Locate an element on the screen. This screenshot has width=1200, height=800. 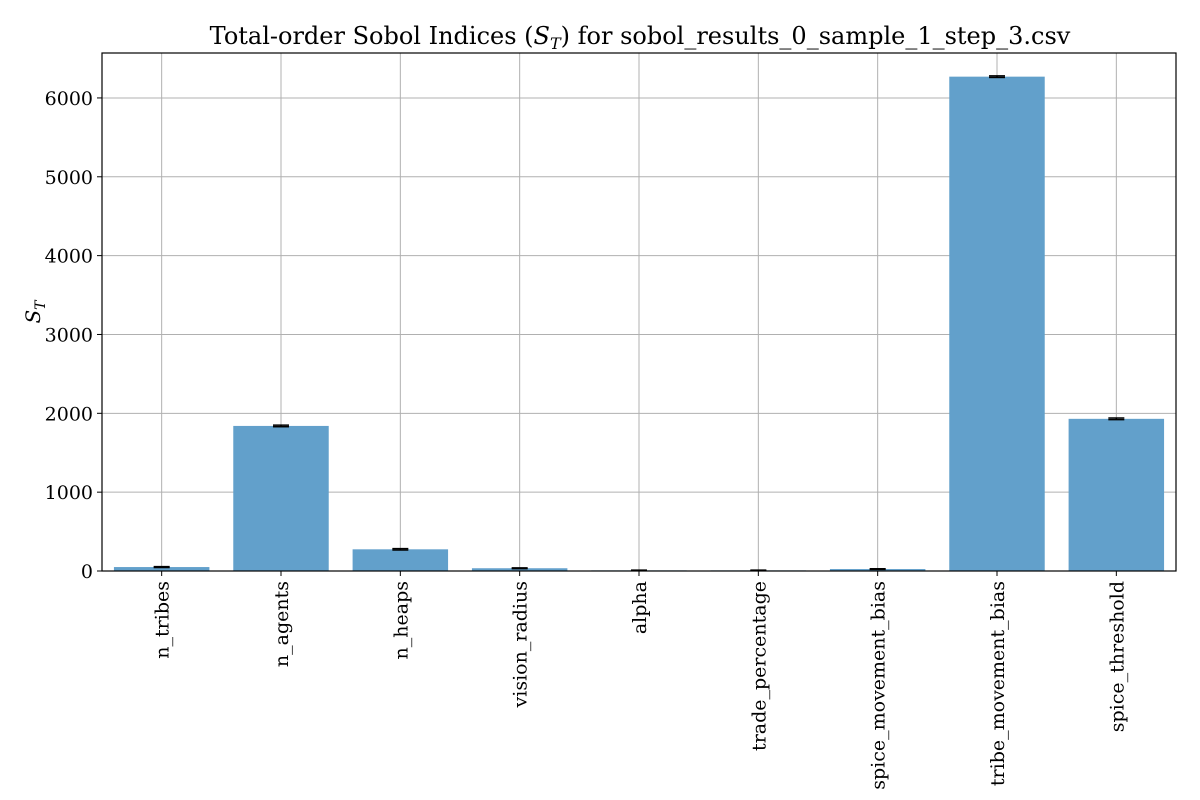
y-tick-label: 2000 is located at coordinates (69, 414).